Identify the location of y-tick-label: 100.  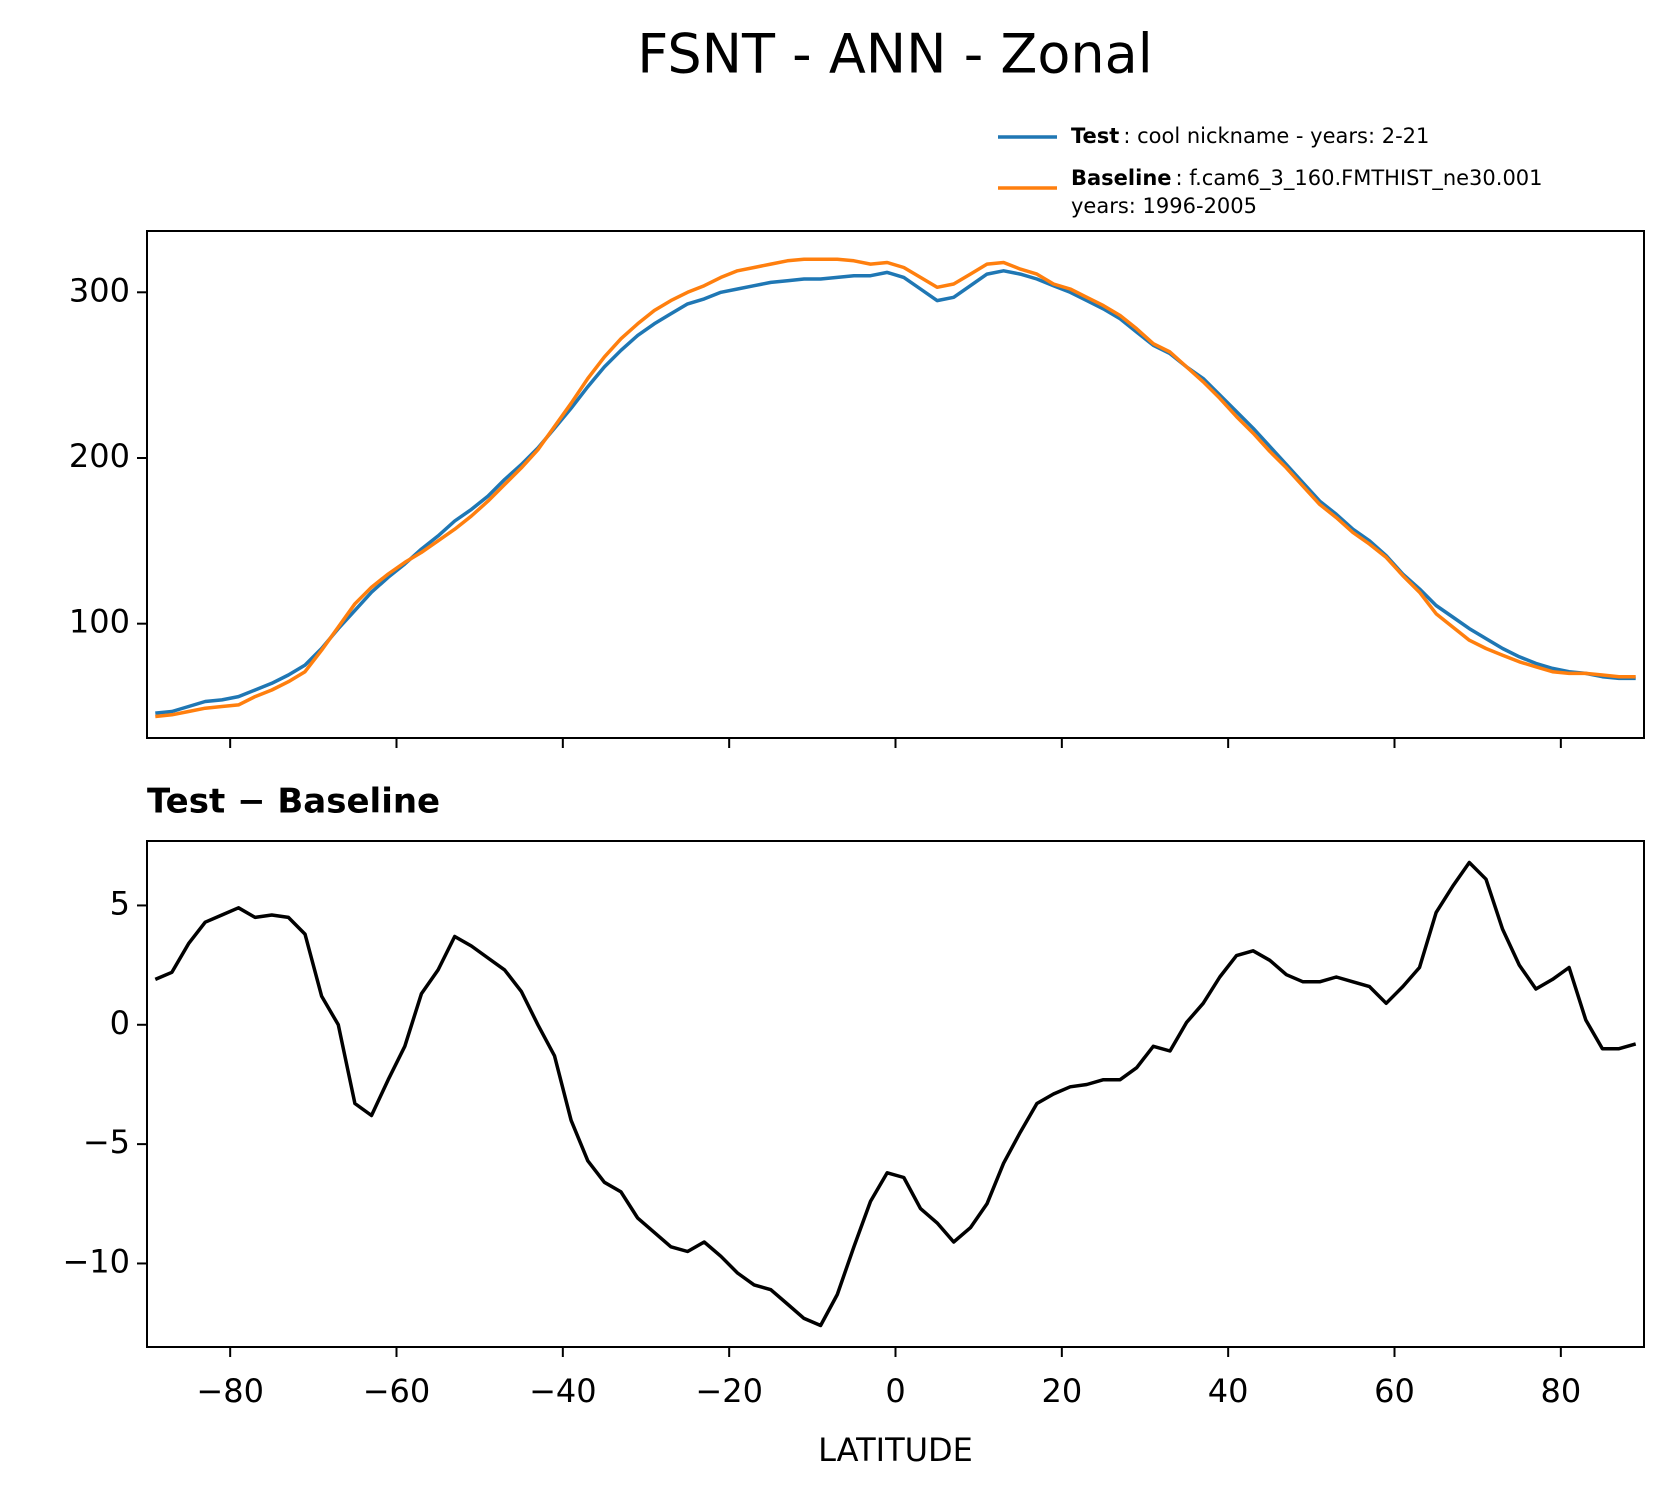
(99, 622).